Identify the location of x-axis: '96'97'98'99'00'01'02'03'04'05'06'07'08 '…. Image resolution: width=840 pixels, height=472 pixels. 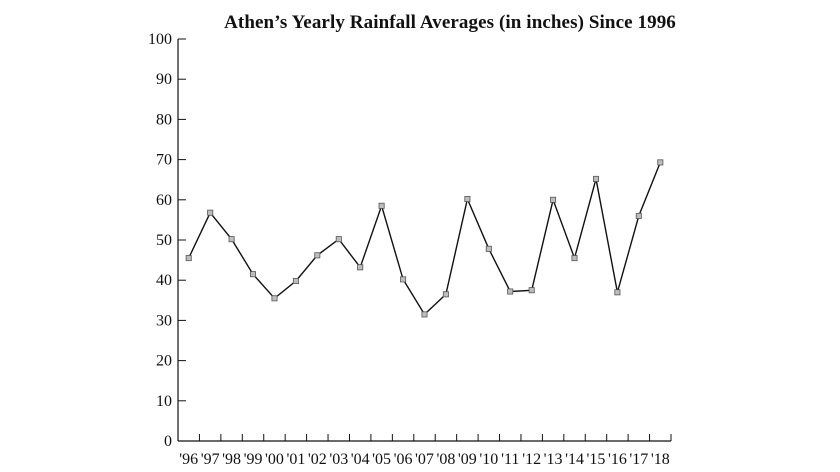
(424, 451).